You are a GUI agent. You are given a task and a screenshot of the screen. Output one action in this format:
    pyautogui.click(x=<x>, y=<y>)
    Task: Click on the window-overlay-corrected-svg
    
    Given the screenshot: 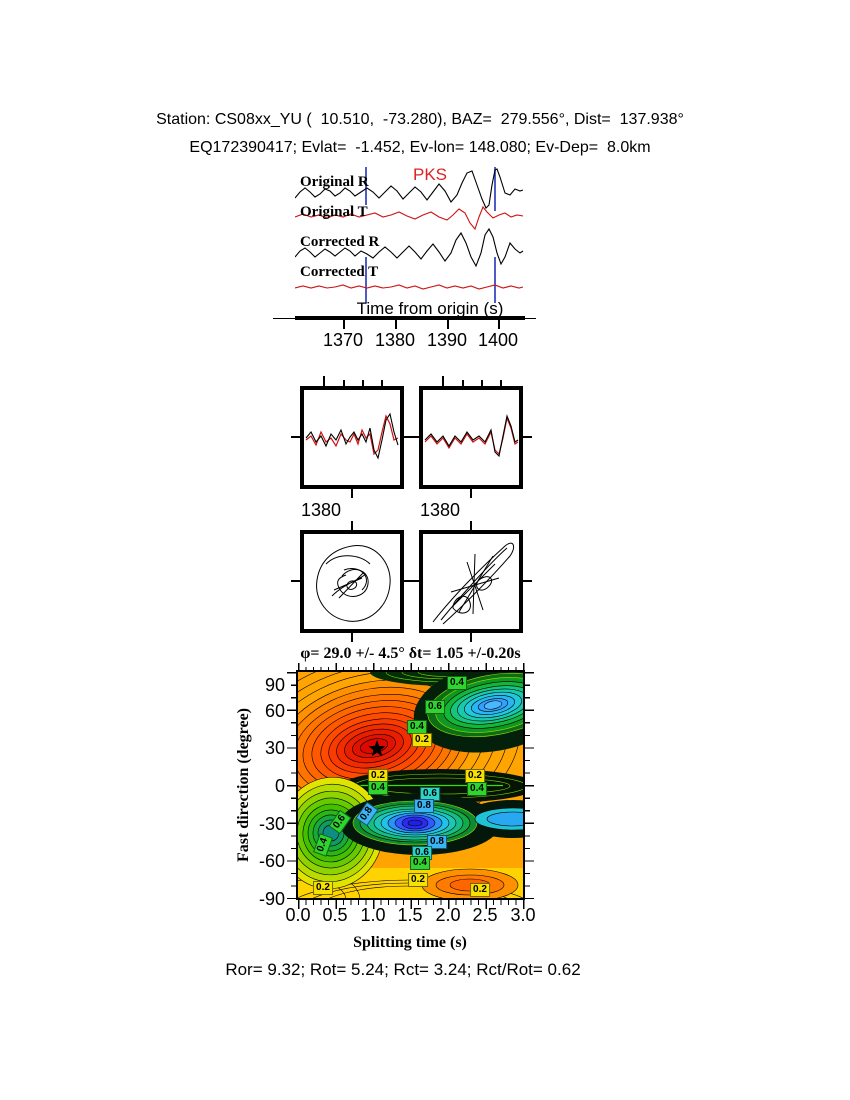 What is the action you would take?
    pyautogui.click(x=471, y=436)
    